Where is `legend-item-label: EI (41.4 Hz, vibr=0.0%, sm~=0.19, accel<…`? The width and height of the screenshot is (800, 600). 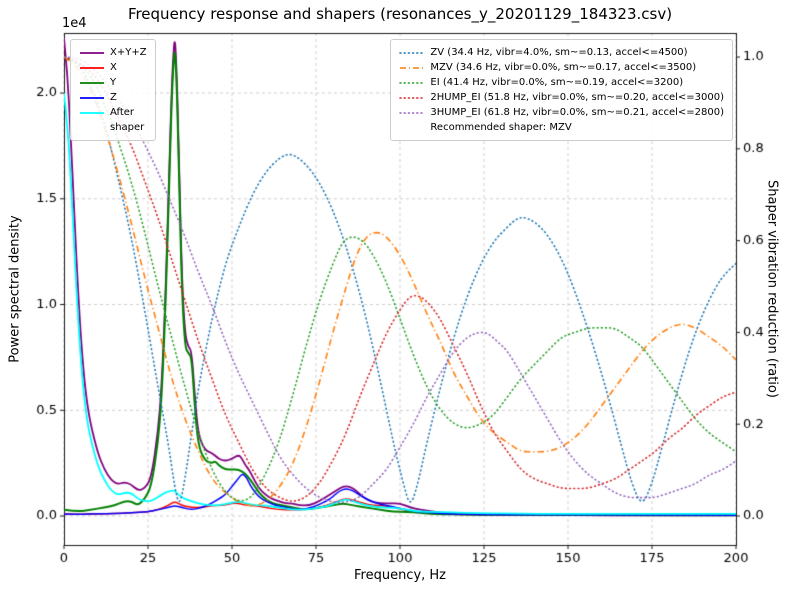 legend-item-label: EI (41.4 Hz, vibr=0.0%, sm~=0.19, accel<… is located at coordinates (557, 82).